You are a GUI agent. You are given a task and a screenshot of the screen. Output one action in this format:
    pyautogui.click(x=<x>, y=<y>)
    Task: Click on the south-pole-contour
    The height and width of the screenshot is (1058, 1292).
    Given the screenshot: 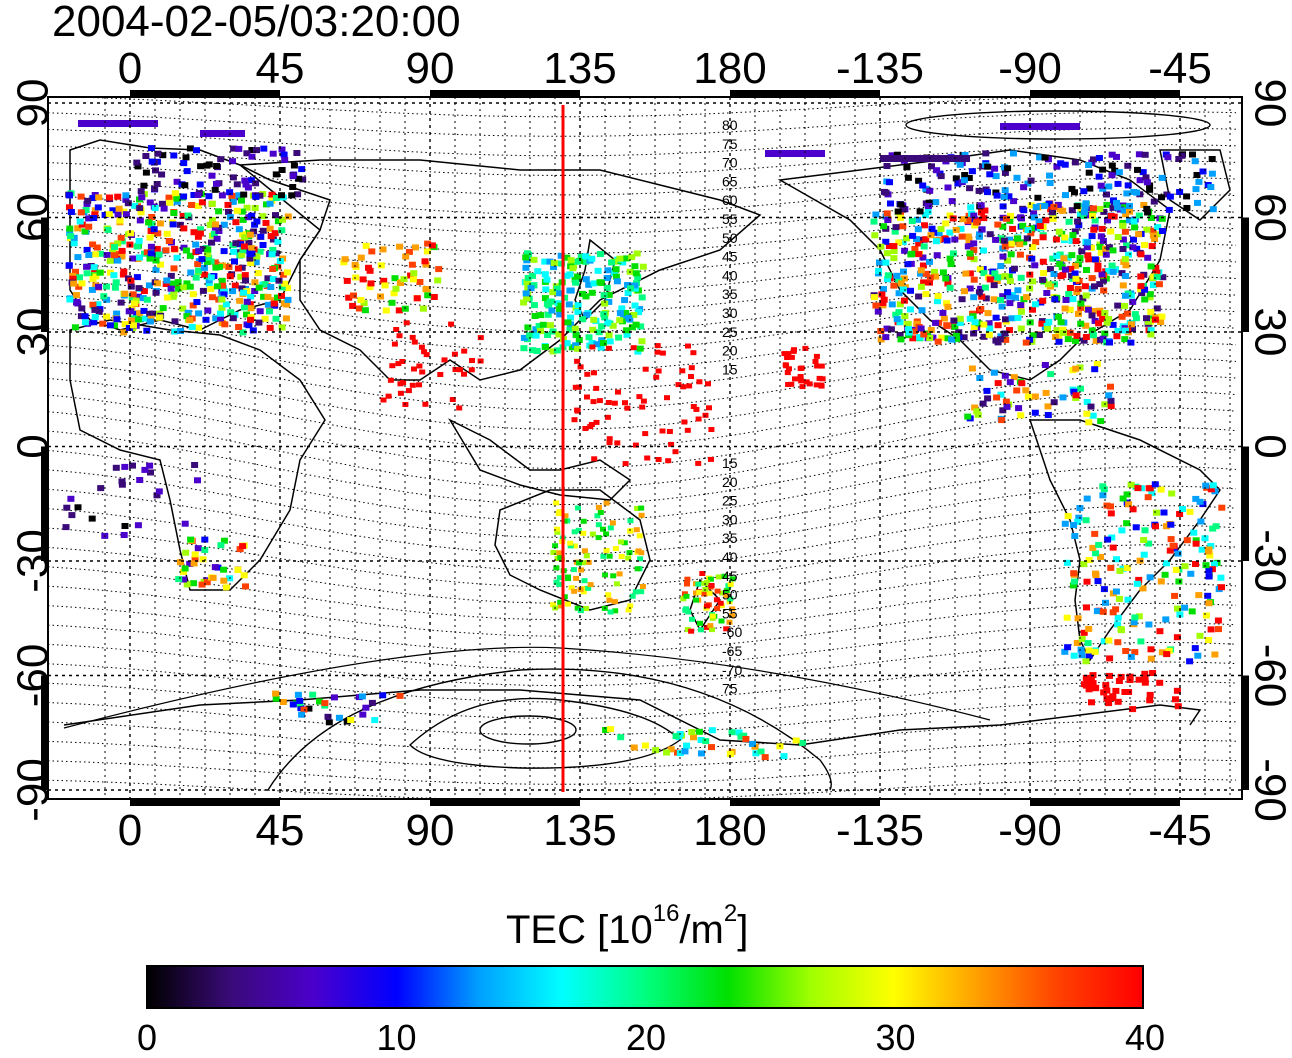 What is the action you would take?
    pyautogui.click(x=549, y=729)
    